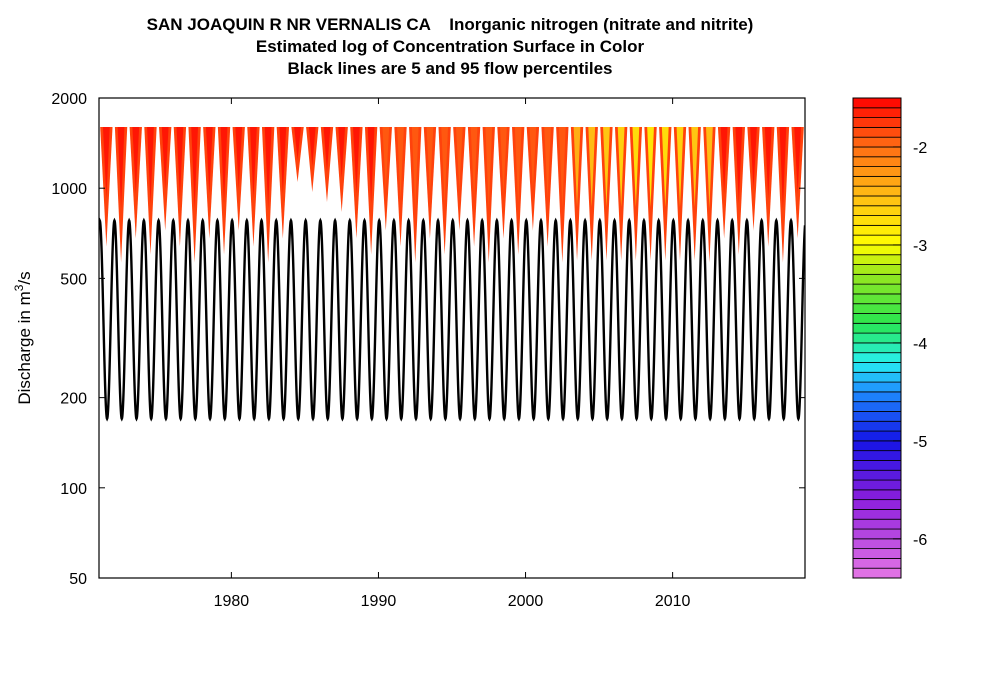 The image size is (1000, 700). Describe the element at coordinates (73, 279) in the screenshot. I see `y-tick-label: 500` at that location.